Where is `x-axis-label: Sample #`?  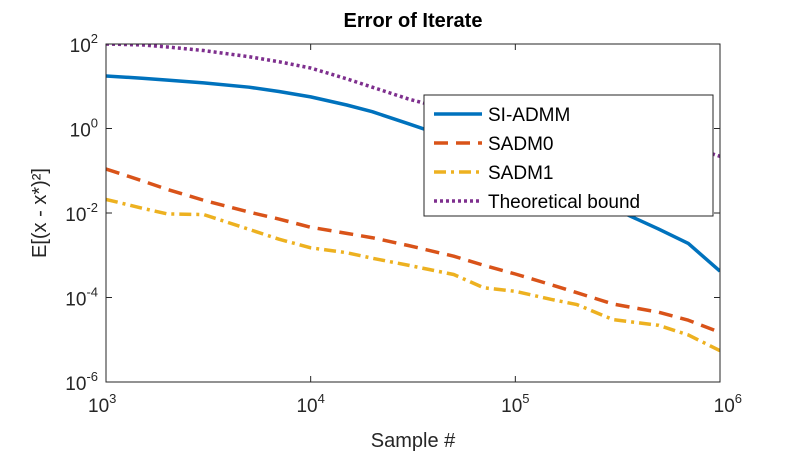
x-axis-label: Sample # is located at coordinates (413, 441).